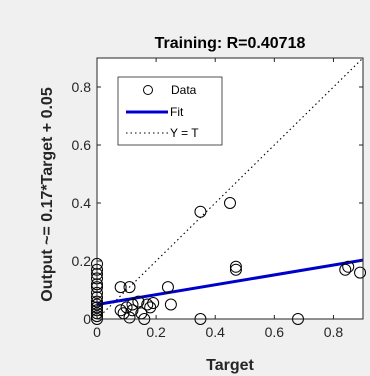 The image size is (370, 376). What do you see at coordinates (156, 332) in the screenshot?
I see `x-tick-label: 0.2` at bounding box center [156, 332].